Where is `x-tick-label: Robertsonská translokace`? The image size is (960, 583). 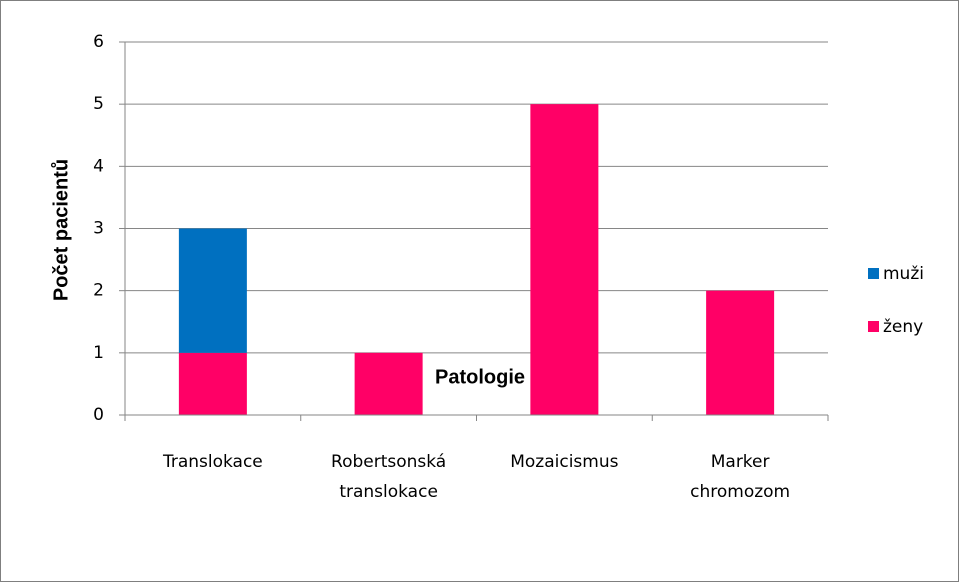
x-tick-label: Robertsonská translokace is located at coordinates (388, 477).